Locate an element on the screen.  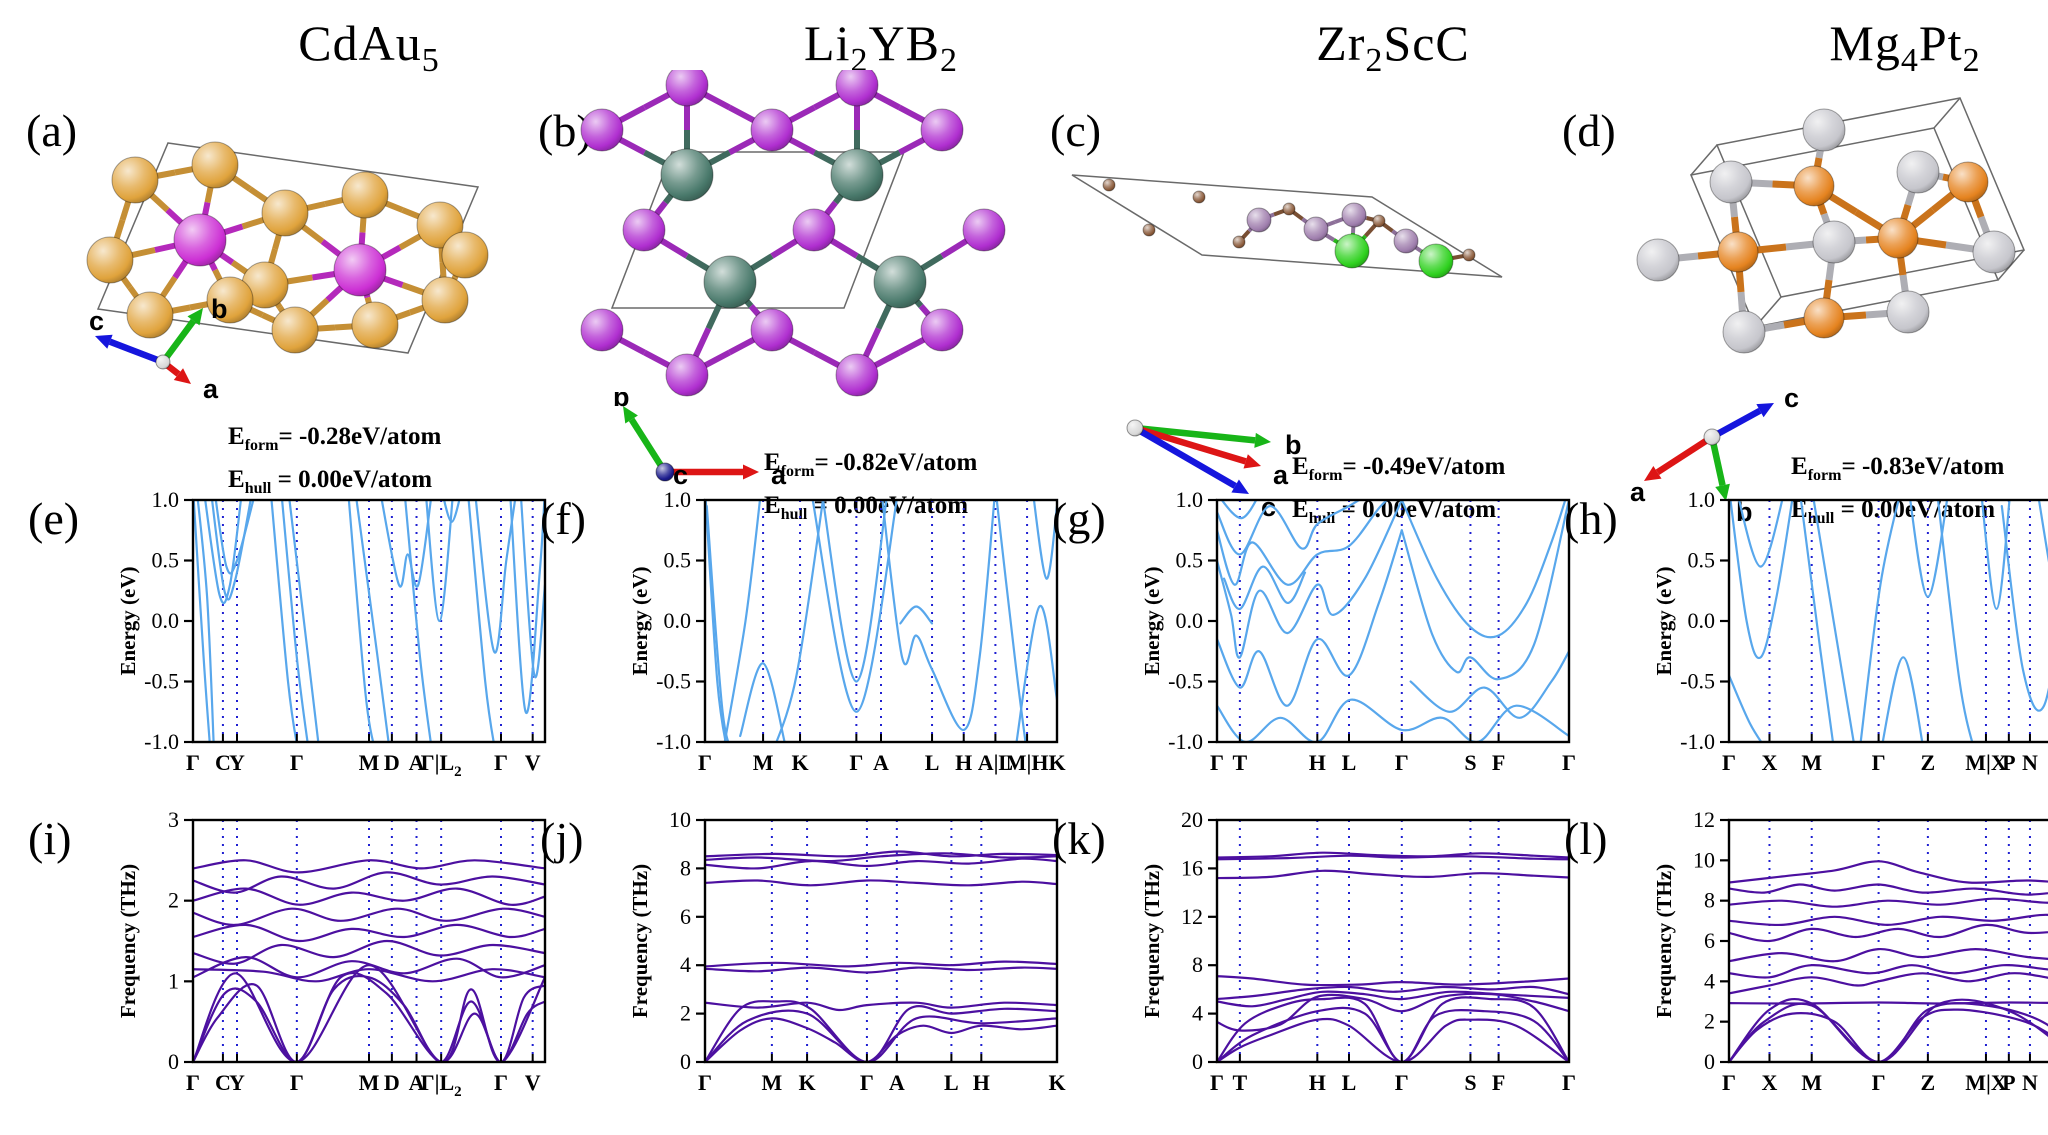
svg-text: 6 is located at coordinates (685, 916).